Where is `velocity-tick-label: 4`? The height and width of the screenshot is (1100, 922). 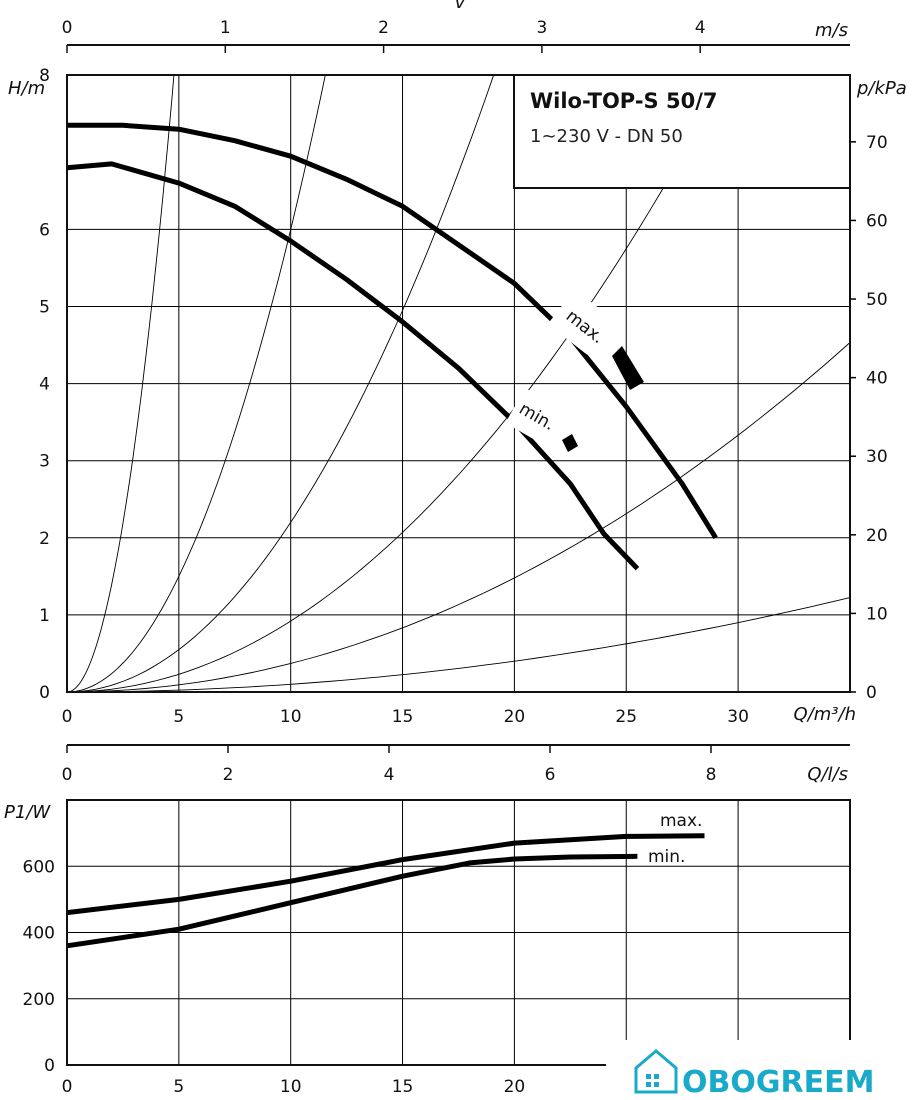
velocity-tick-label: 4 is located at coordinates (700, 28).